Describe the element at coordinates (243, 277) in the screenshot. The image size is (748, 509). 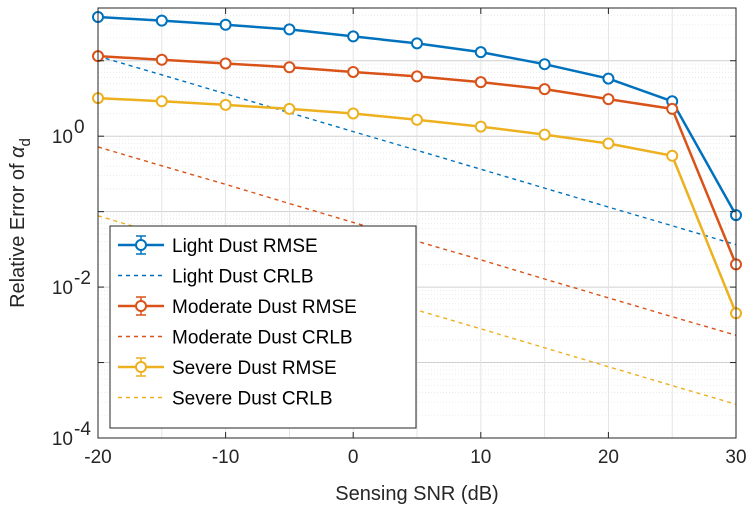
I see `legend-label: Light Dust CRLB` at that location.